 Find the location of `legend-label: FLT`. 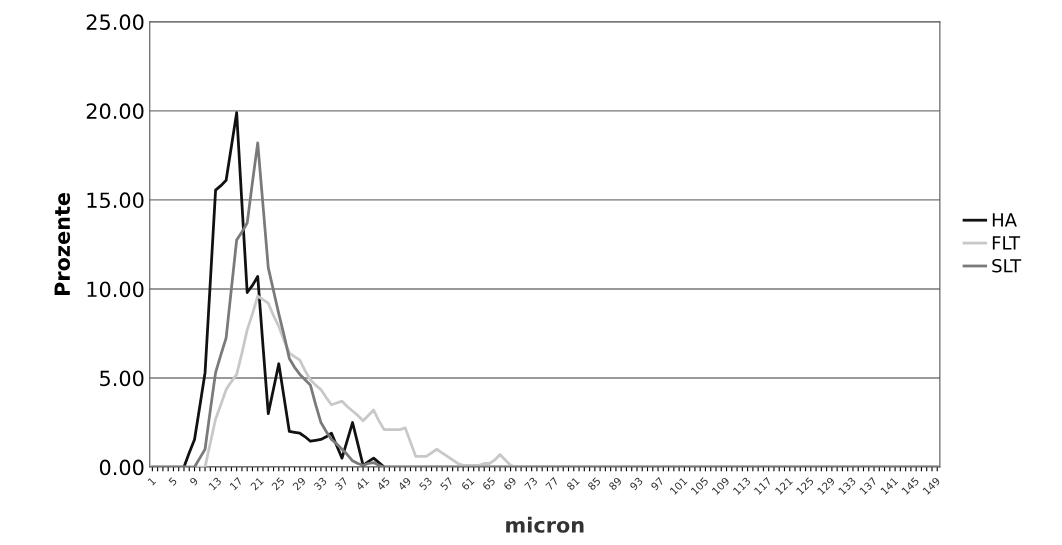

legend-label: FLT is located at coordinates (1006, 243).